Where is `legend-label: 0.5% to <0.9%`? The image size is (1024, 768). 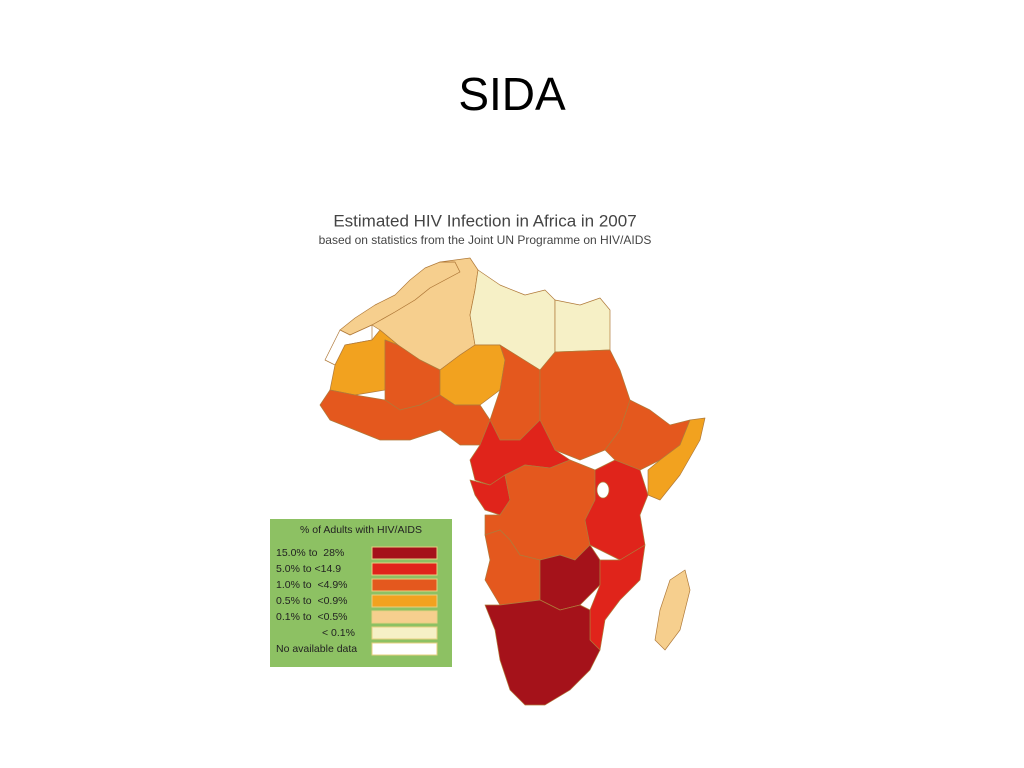 legend-label: 0.5% to <0.9% is located at coordinates (312, 601).